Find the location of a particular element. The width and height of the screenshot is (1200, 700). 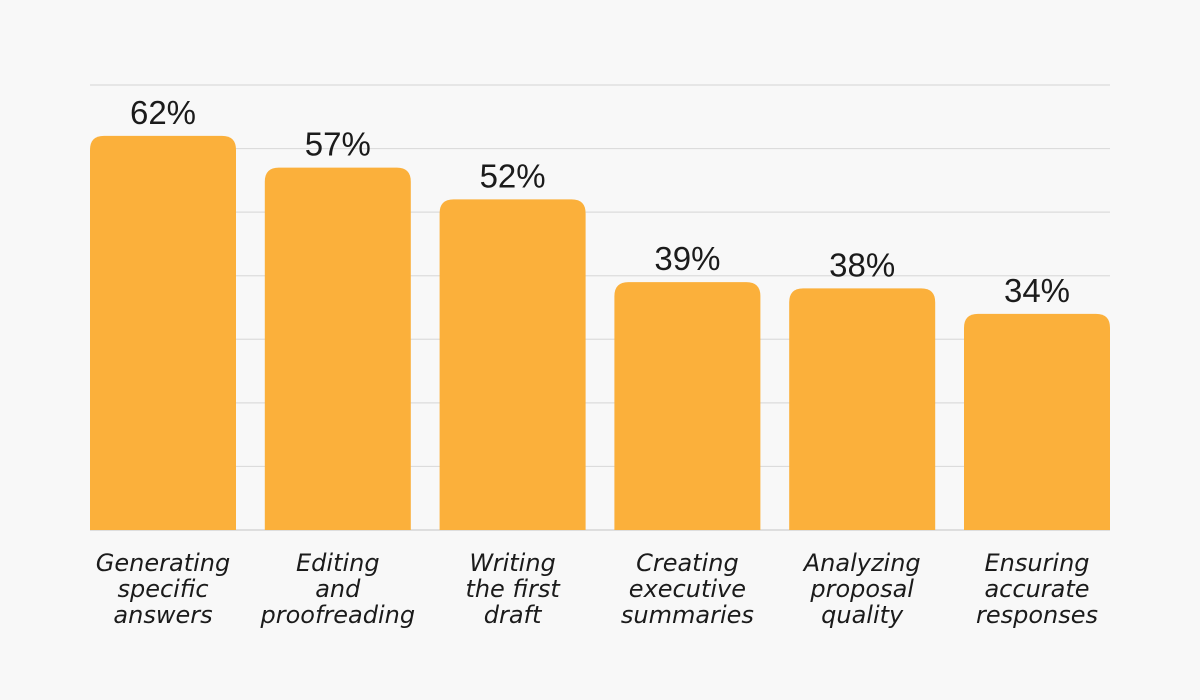

category-label-line: Analyzing is located at coordinates (861, 563).